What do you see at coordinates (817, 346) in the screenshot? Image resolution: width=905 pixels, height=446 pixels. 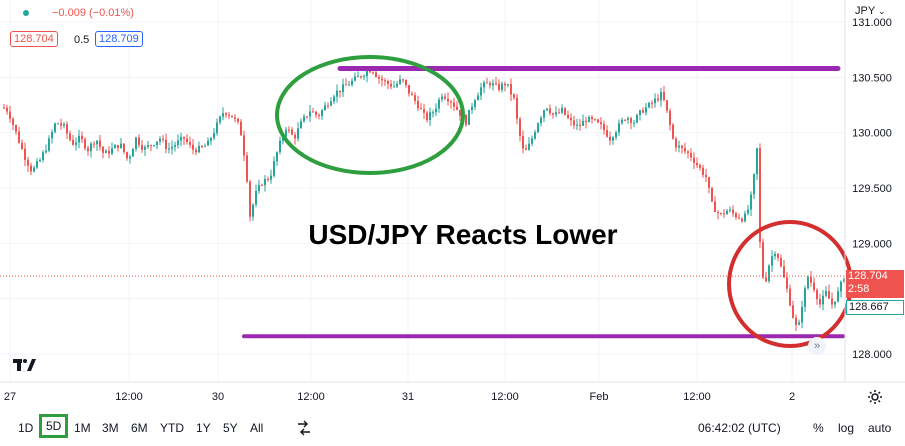 I see `scroll-right-icon: »` at bounding box center [817, 346].